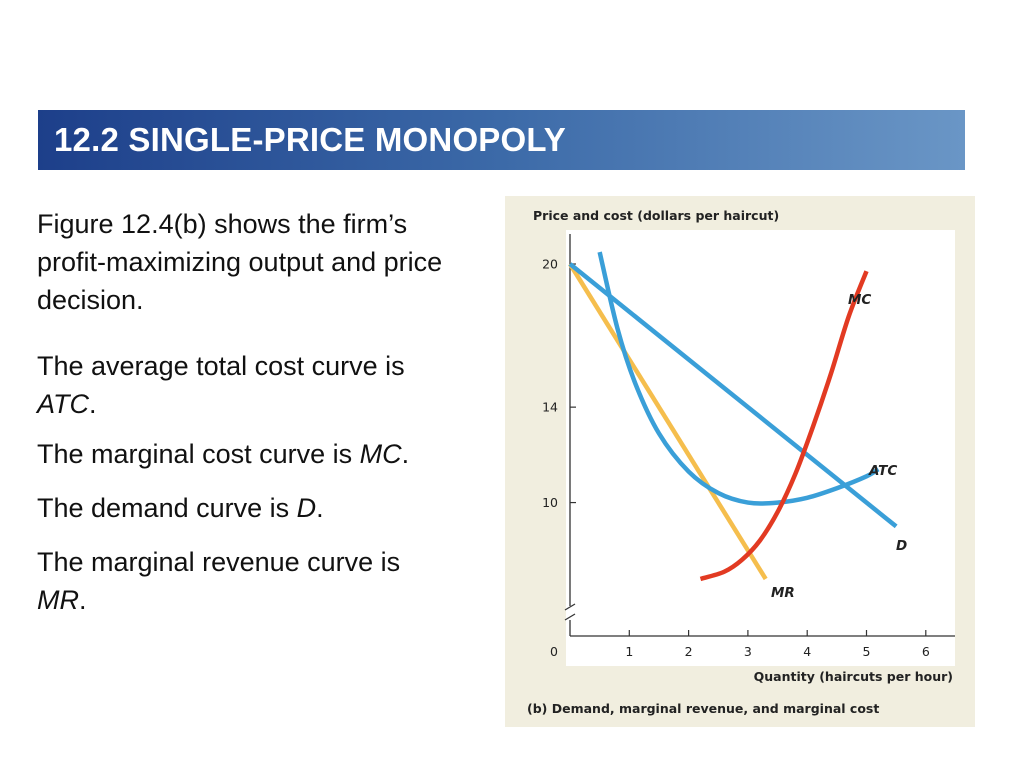 This screenshot has height=768, width=1024. Describe the element at coordinates (867, 651) in the screenshot. I see `x-tick-label: 5` at that location.